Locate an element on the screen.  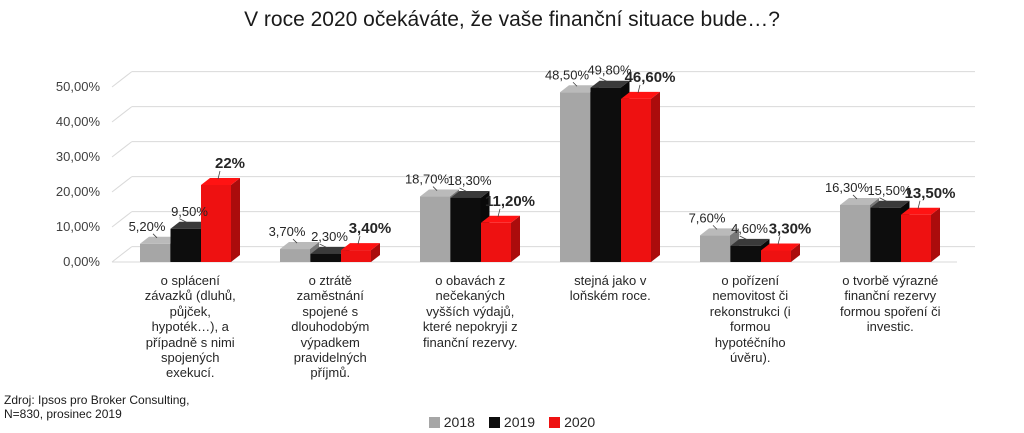
category-label-line: formou is located at coordinates (750, 327).